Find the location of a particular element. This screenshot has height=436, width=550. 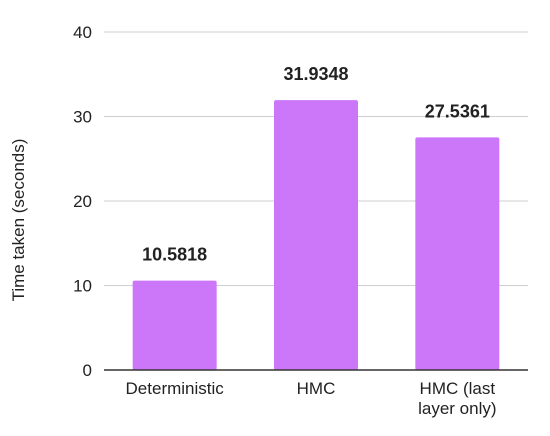

x-tick-label-line: Deterministic is located at coordinates (175, 388).